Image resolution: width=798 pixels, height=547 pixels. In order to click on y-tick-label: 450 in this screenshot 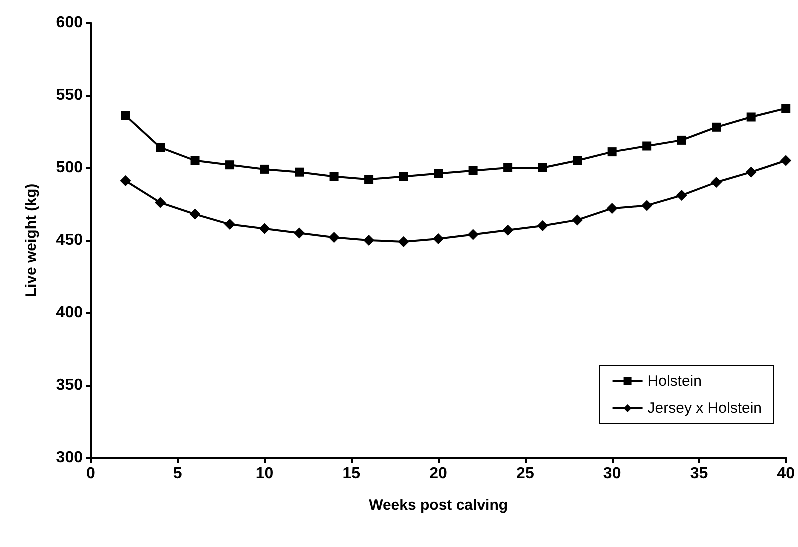, I will do `click(70, 240)`.